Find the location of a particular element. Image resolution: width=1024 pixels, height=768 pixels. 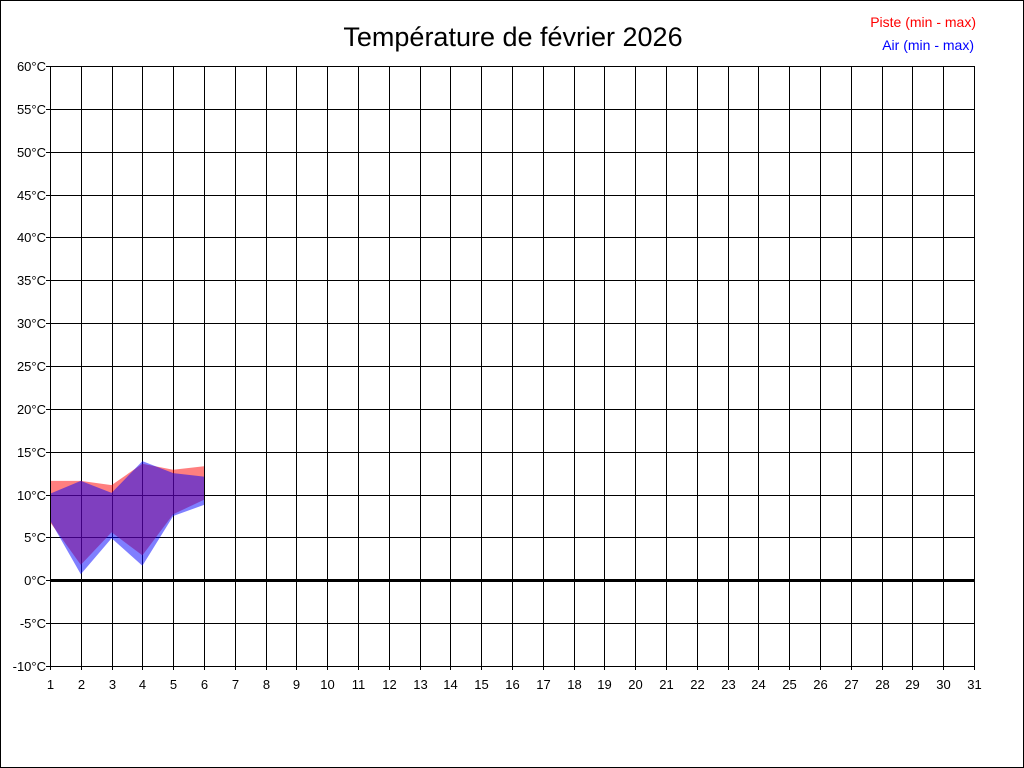

x-tick-label: 4 is located at coordinates (142, 684).